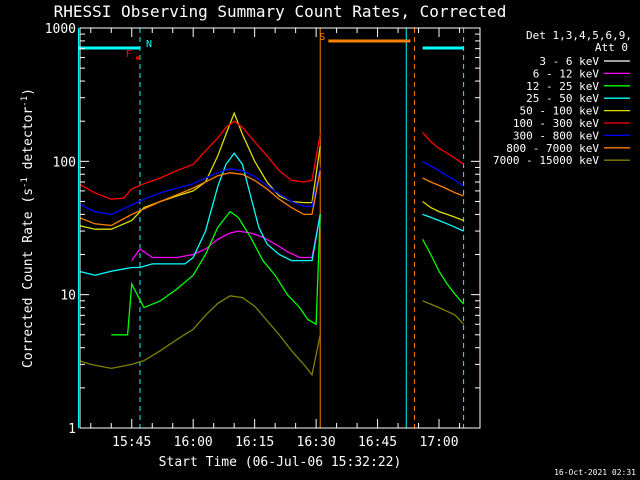 This screenshot has height=480, width=640. I want to click on legend-label-6: 100 - 300 keV, so click(556, 123).